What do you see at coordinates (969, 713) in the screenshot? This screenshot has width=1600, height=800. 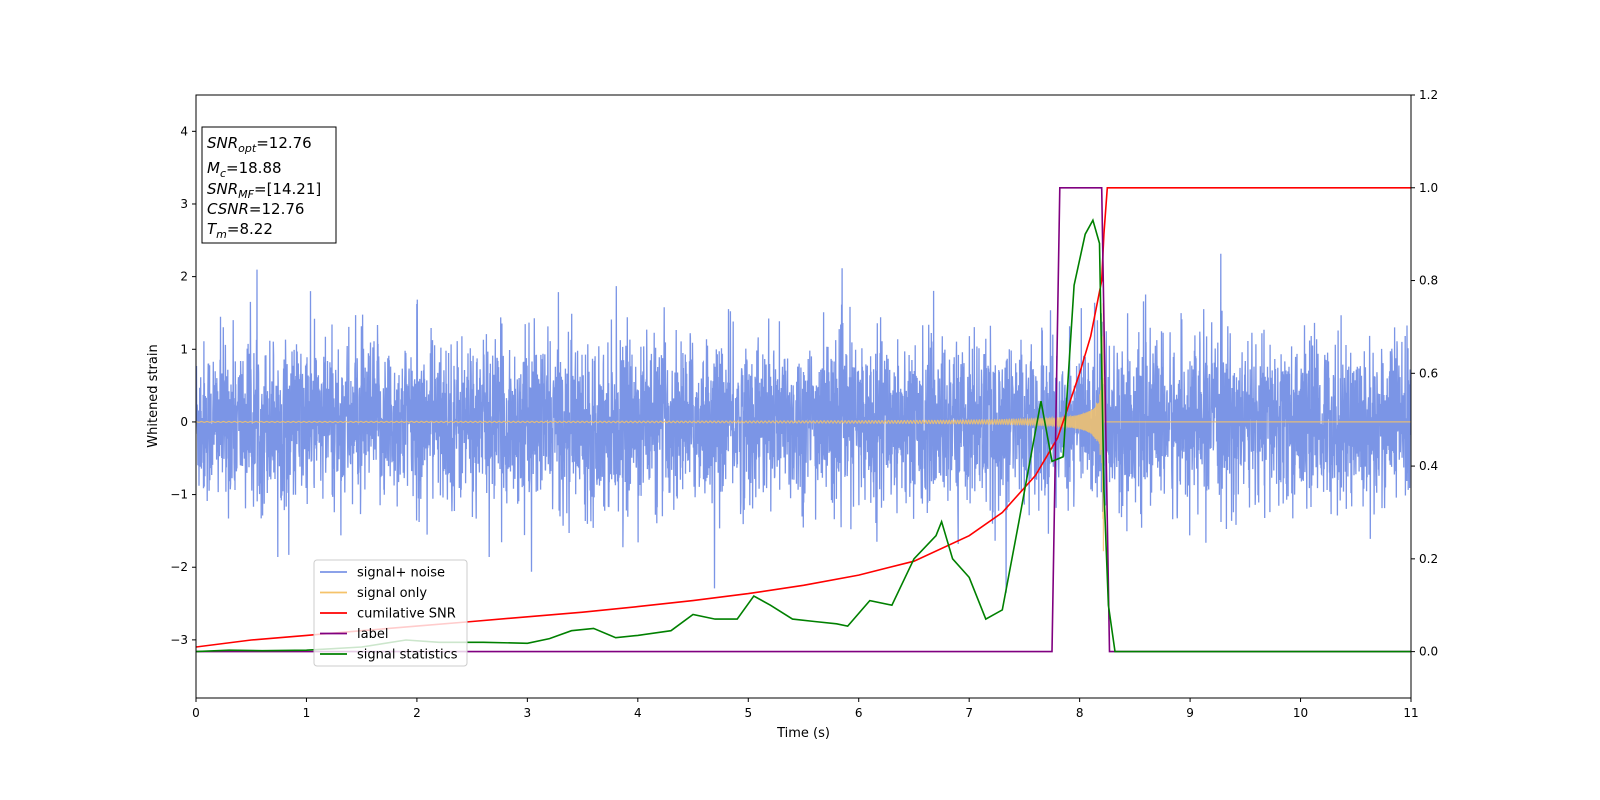 I see `x-tick-label: 7` at bounding box center [969, 713].